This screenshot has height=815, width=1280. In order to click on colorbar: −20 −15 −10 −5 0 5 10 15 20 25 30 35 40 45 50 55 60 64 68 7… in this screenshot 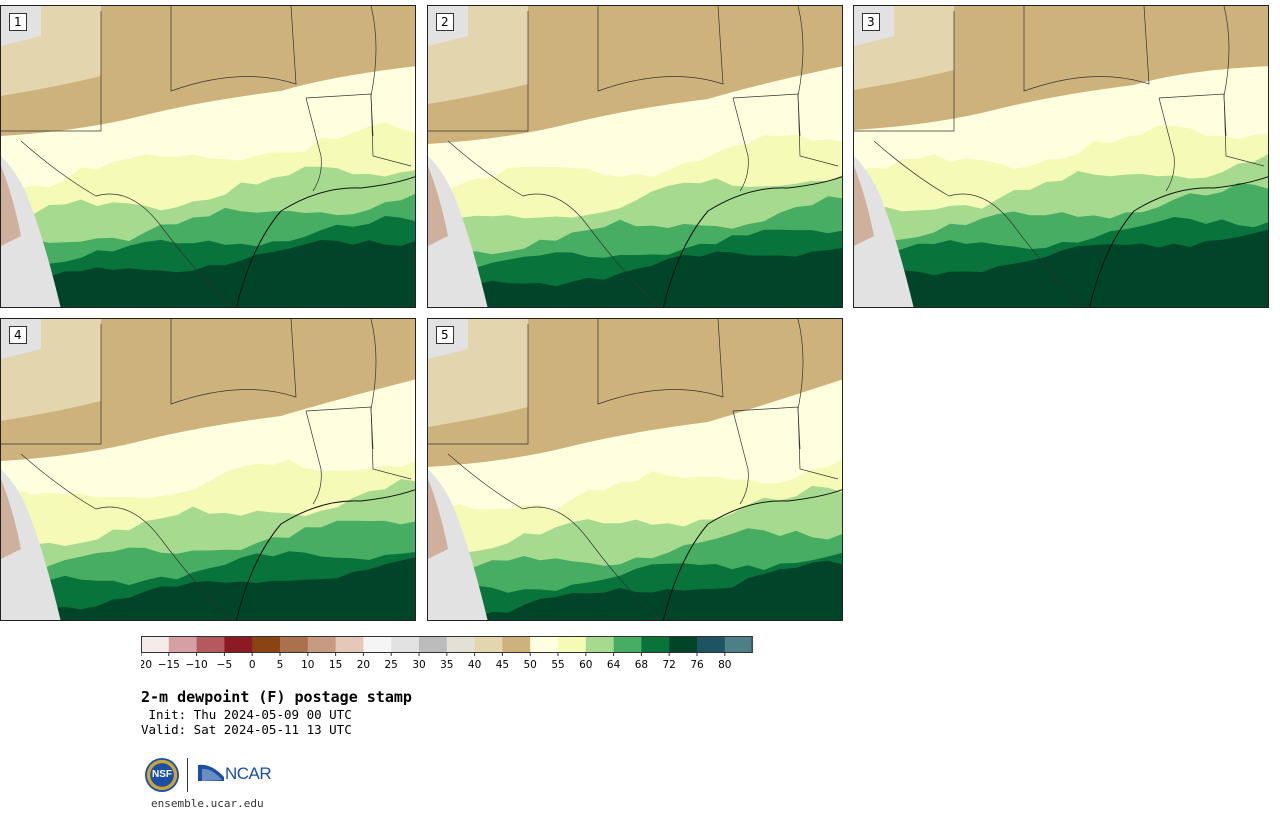, I will do `click(455, 658)`.